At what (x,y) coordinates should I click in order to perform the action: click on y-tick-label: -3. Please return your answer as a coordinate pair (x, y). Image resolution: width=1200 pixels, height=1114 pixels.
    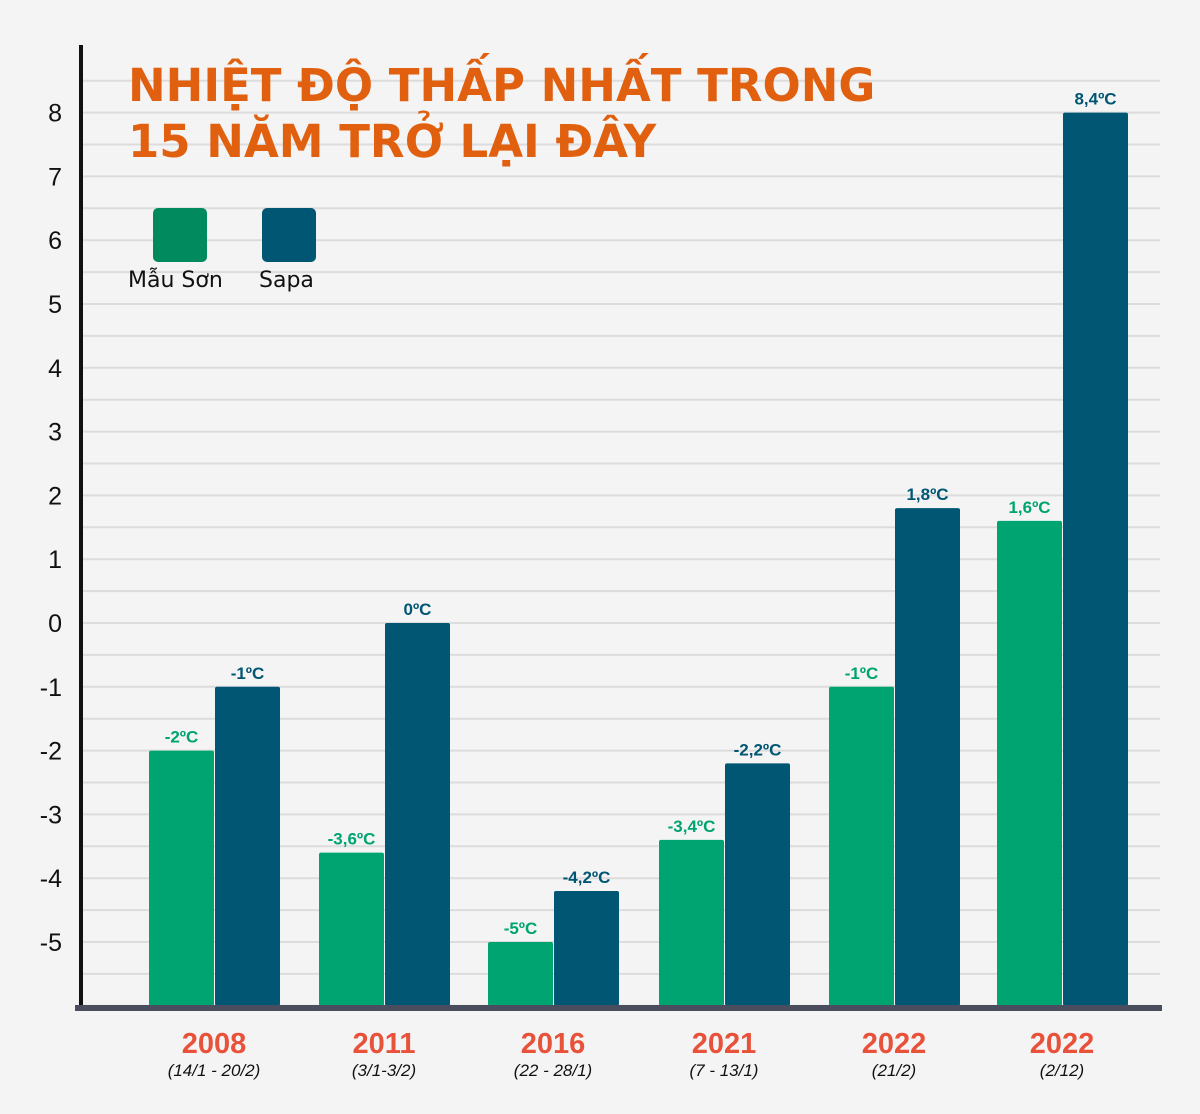
    Looking at the image, I should click on (51, 815).